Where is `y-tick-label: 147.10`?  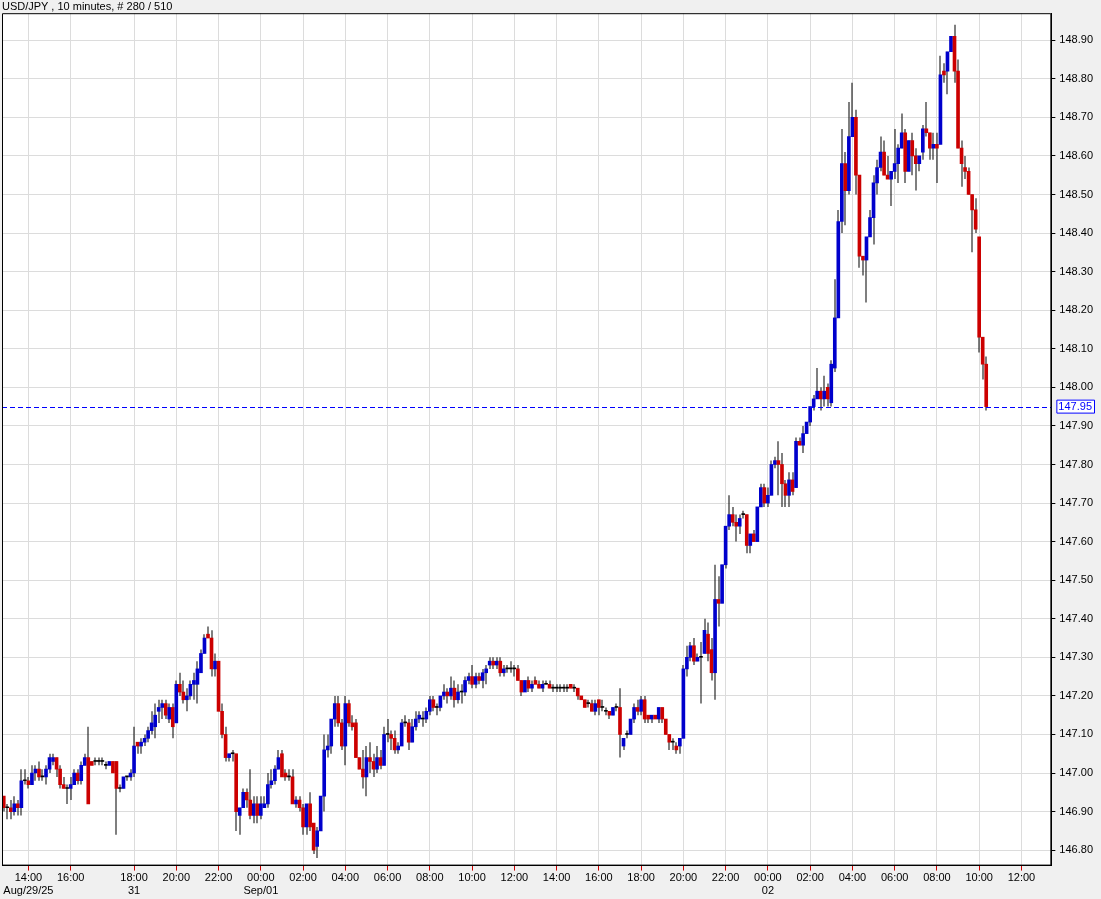 y-tick-label: 147.10 is located at coordinates (1076, 733).